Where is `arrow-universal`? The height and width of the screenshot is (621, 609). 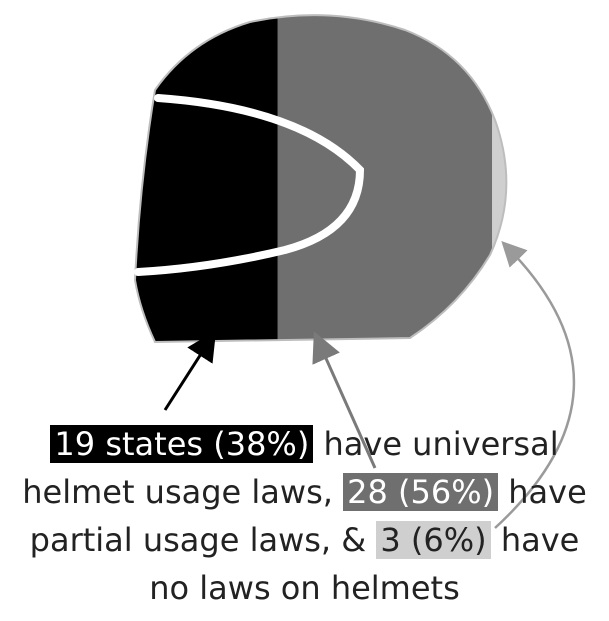 arrow-universal is located at coordinates (190, 370).